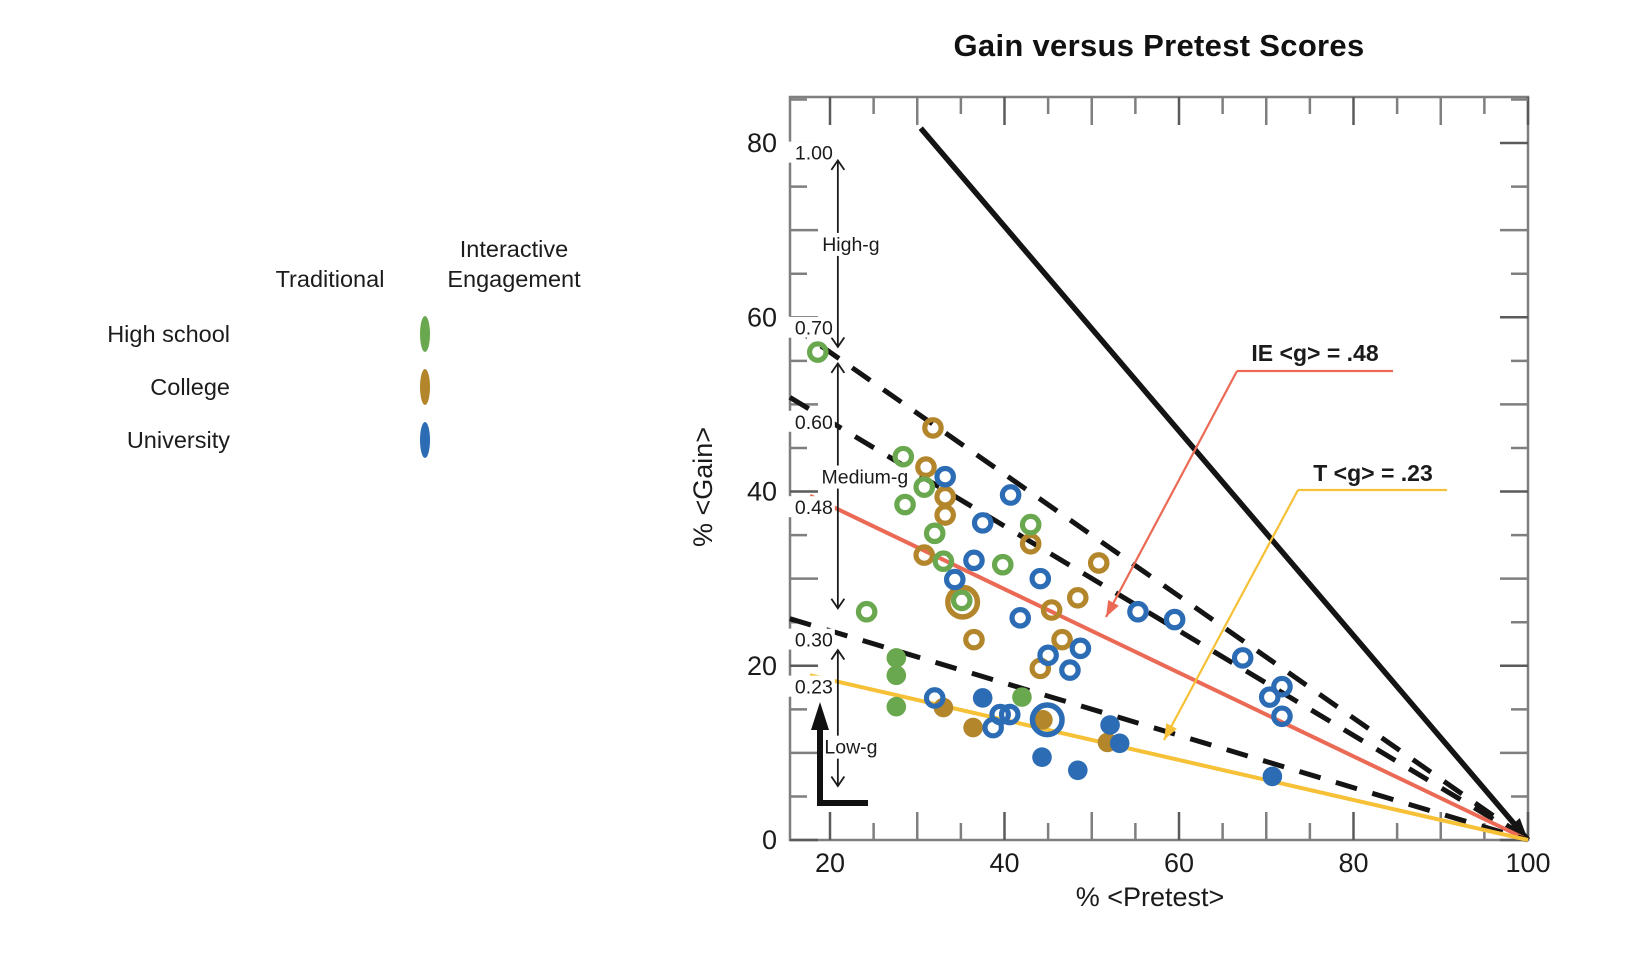 Image resolution: width=1650 pixels, height=966 pixels. Describe the element at coordinates (814, 688) in the screenshot. I see `gain-marker-label: 0.23` at that location.